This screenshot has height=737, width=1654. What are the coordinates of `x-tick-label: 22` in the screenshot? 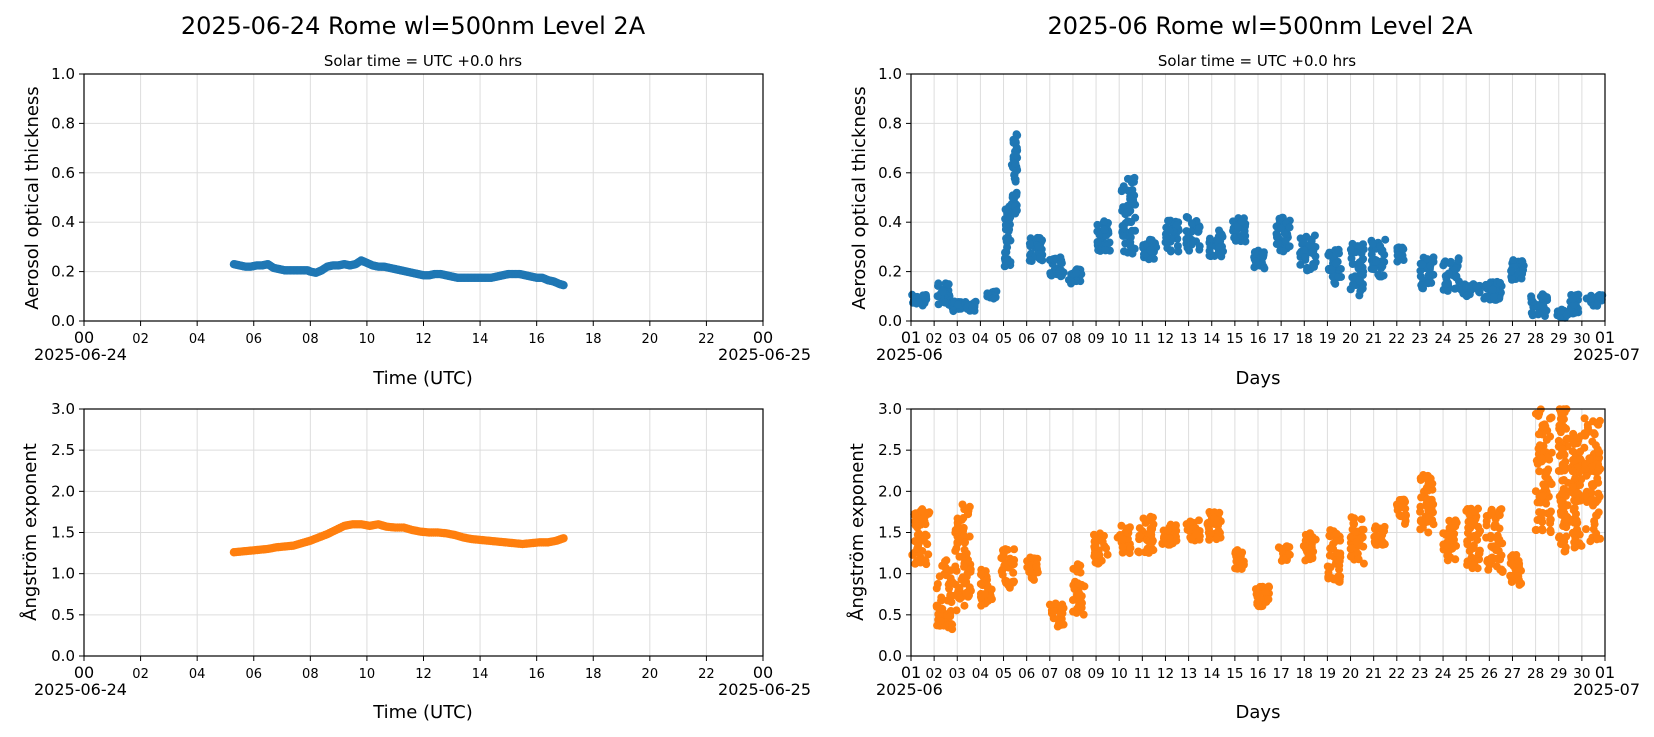 It's located at (706, 674).